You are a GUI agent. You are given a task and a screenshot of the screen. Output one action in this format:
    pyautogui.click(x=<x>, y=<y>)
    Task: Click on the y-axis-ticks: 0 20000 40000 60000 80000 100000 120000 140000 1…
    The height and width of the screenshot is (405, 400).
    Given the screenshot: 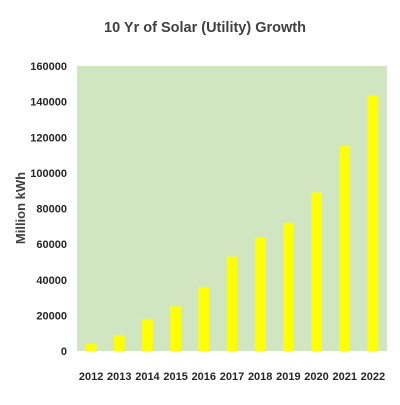 What is the action you would take?
    pyautogui.click(x=48, y=209)
    